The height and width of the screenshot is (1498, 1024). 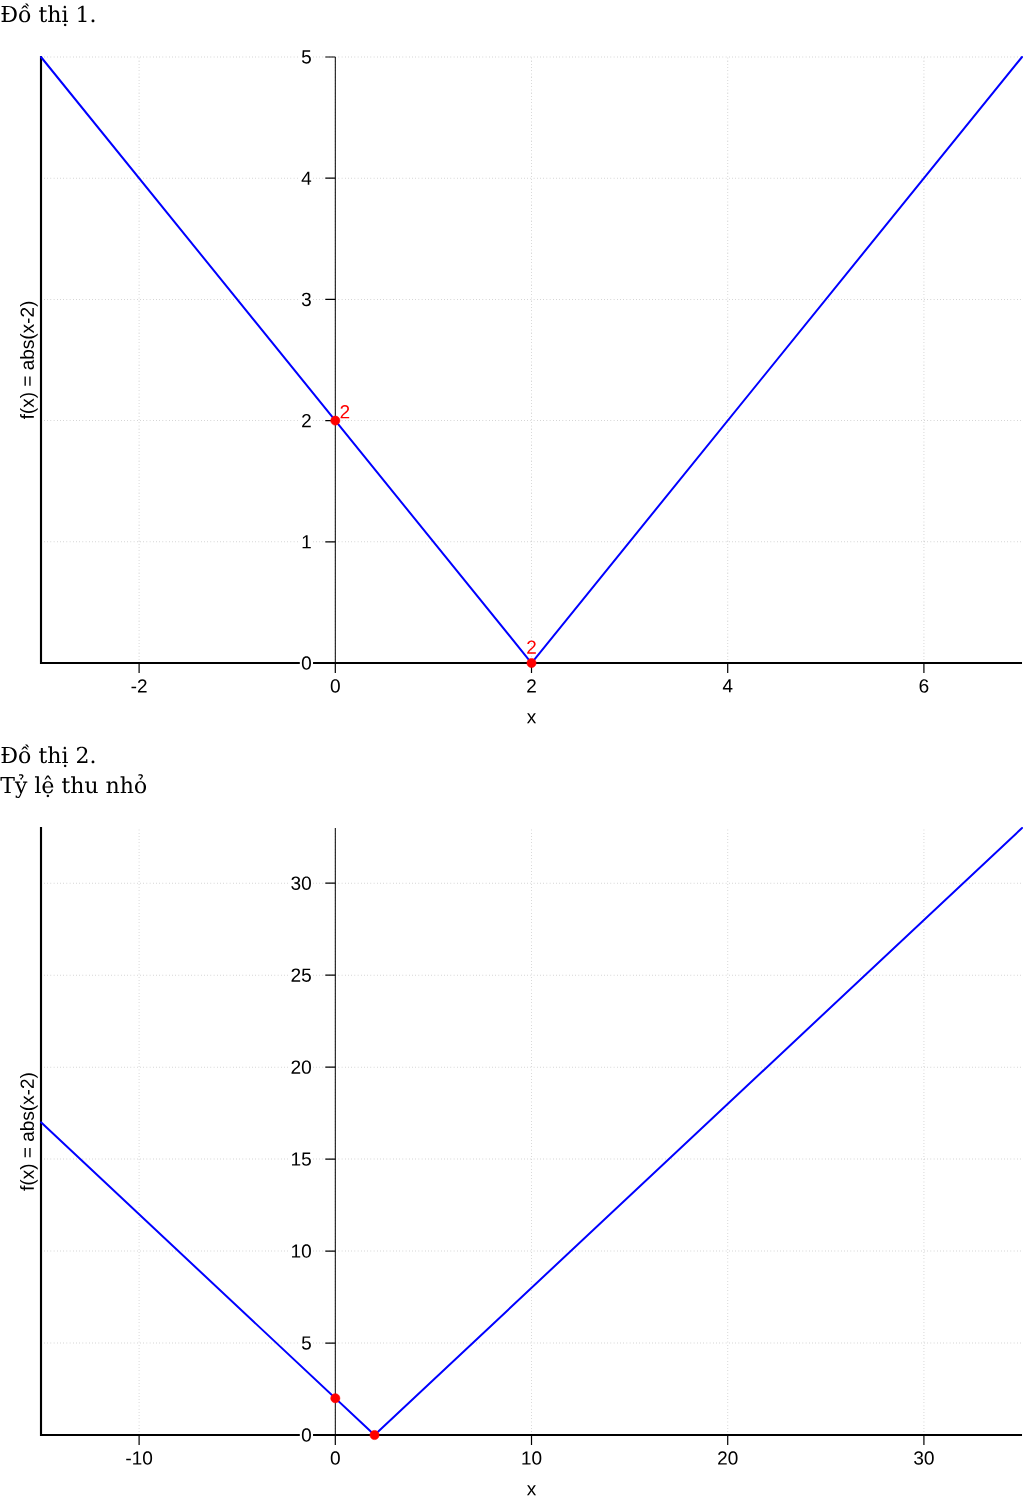 I want to click on y-tick-label: 3, so click(x=306, y=299).